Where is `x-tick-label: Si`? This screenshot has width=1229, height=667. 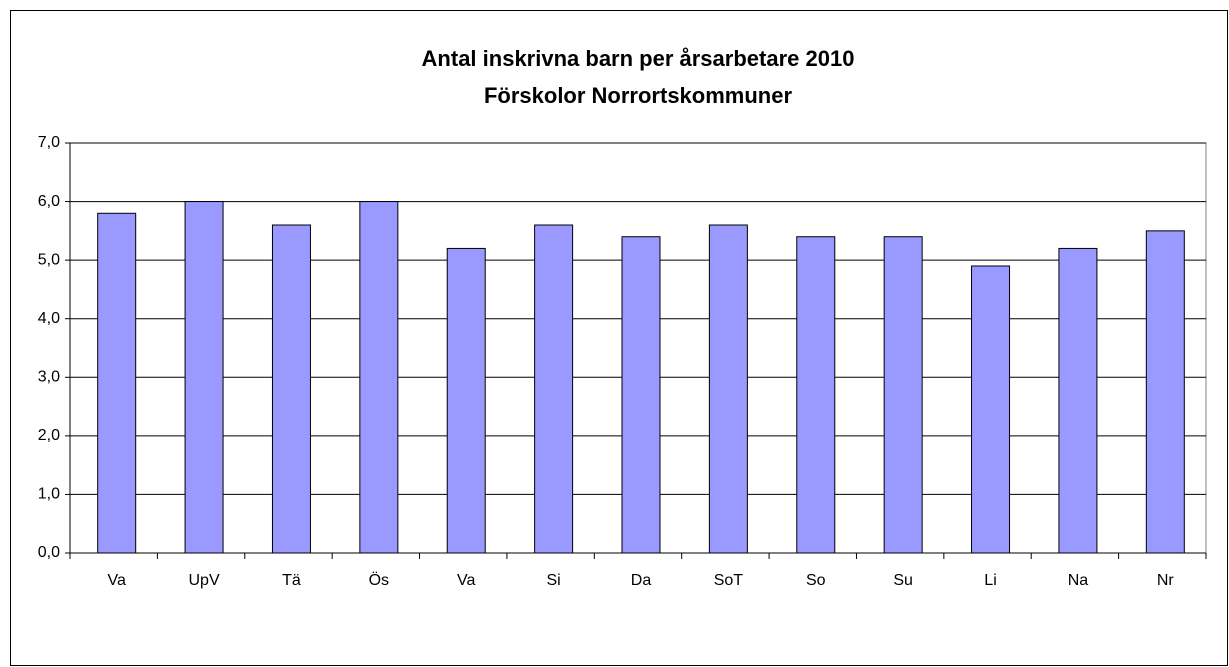 x-tick-label: Si is located at coordinates (553, 580).